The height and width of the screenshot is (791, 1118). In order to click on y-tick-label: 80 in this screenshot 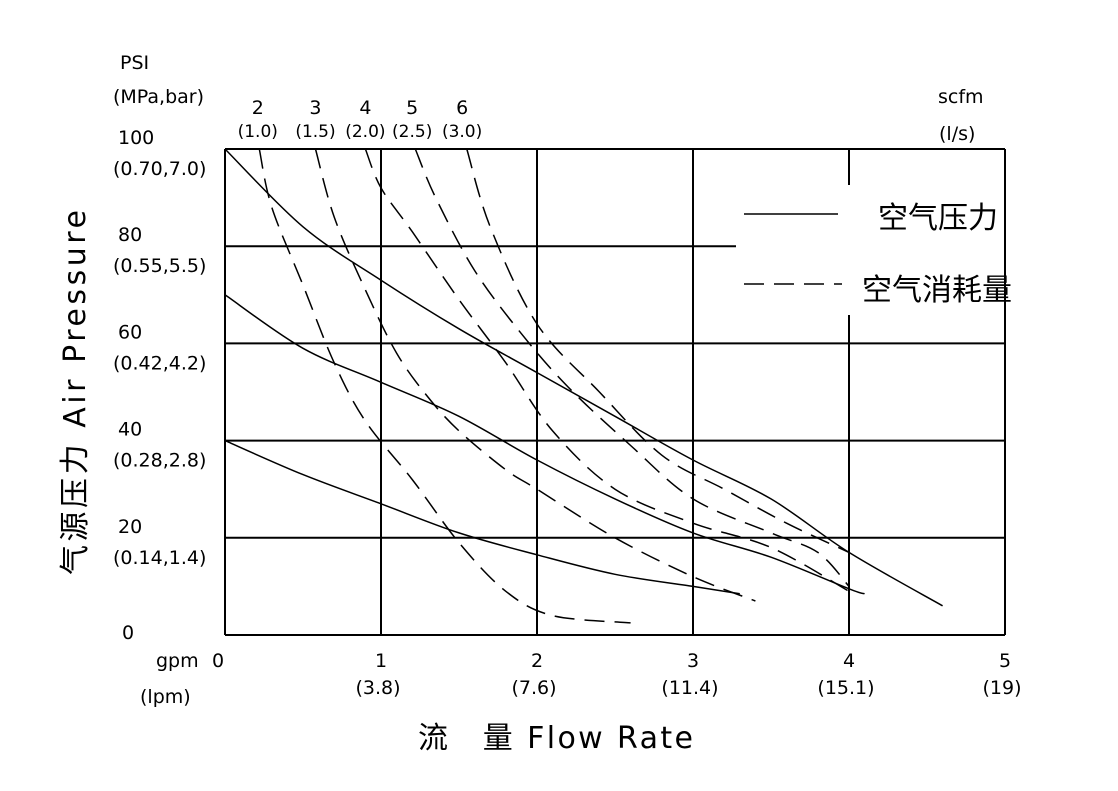, I will do `click(130, 235)`.